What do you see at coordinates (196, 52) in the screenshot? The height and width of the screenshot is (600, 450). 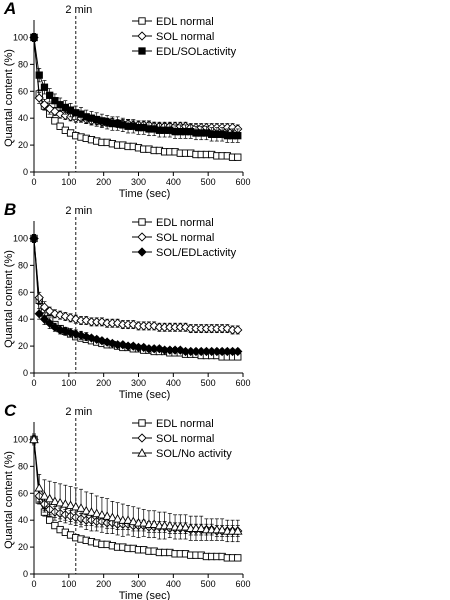 I see `legend-label: EDL/SOLactivity` at bounding box center [196, 52].